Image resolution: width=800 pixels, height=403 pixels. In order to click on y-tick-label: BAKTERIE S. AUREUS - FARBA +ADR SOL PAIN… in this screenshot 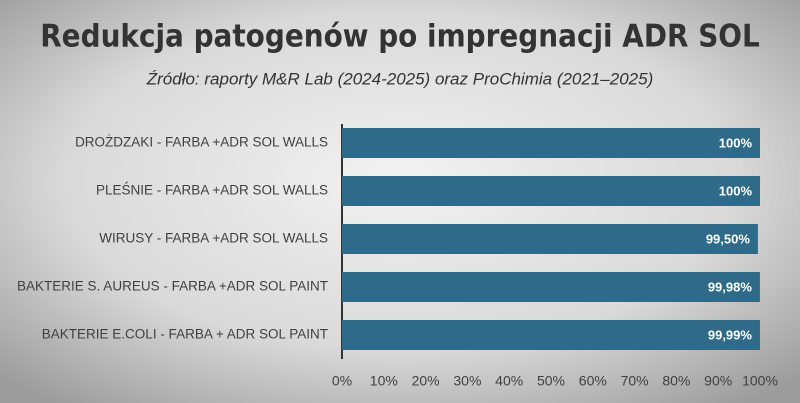, I will do `click(172, 286)`.